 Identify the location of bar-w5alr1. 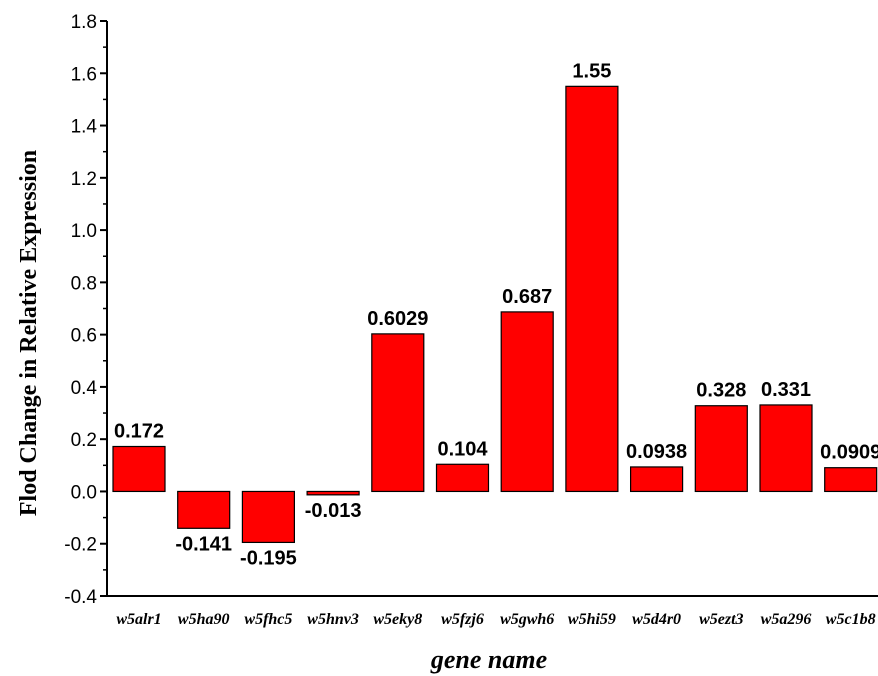
(139, 469).